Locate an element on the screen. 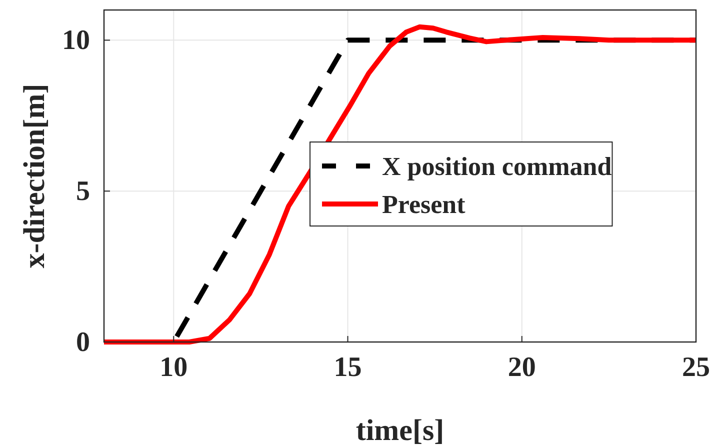  y-axis-title: x-direction[m] is located at coordinates (34, 176).